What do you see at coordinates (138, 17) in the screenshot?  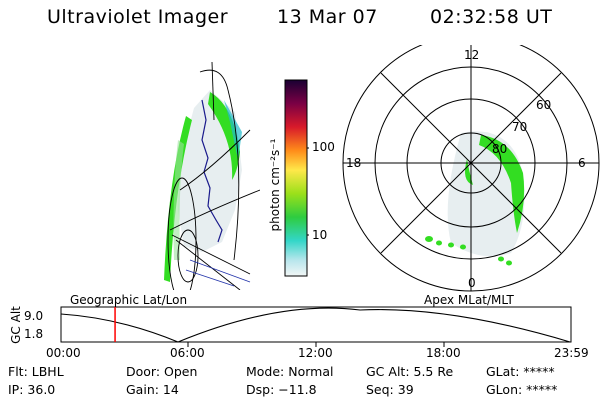 I see `instrument-title: Ultraviolet Imager` at bounding box center [138, 17].